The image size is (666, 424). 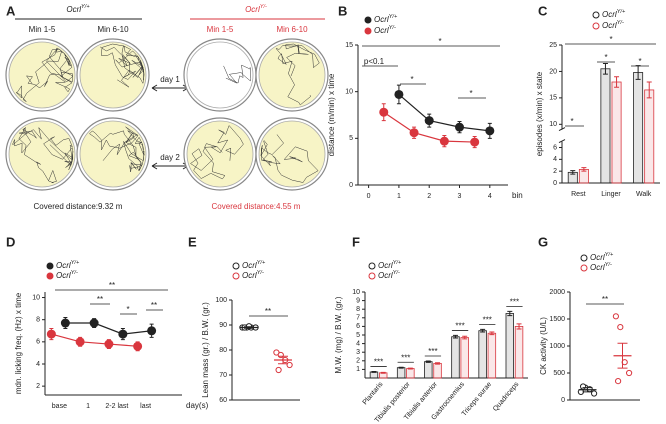 I want to click on panel-label: B, so click(x=342, y=10).